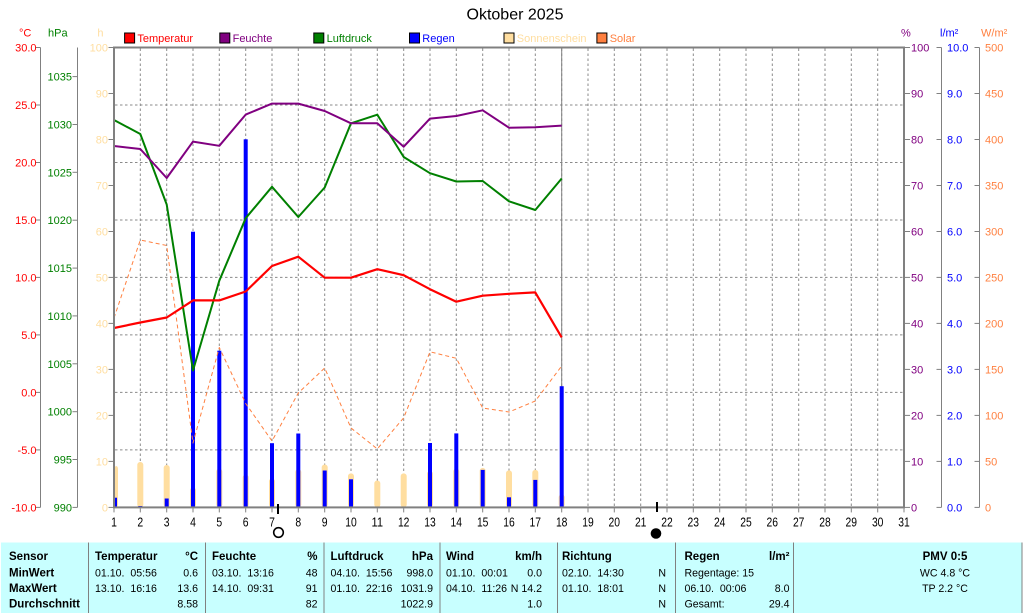  I want to click on svg-text: 31, so click(904, 522).